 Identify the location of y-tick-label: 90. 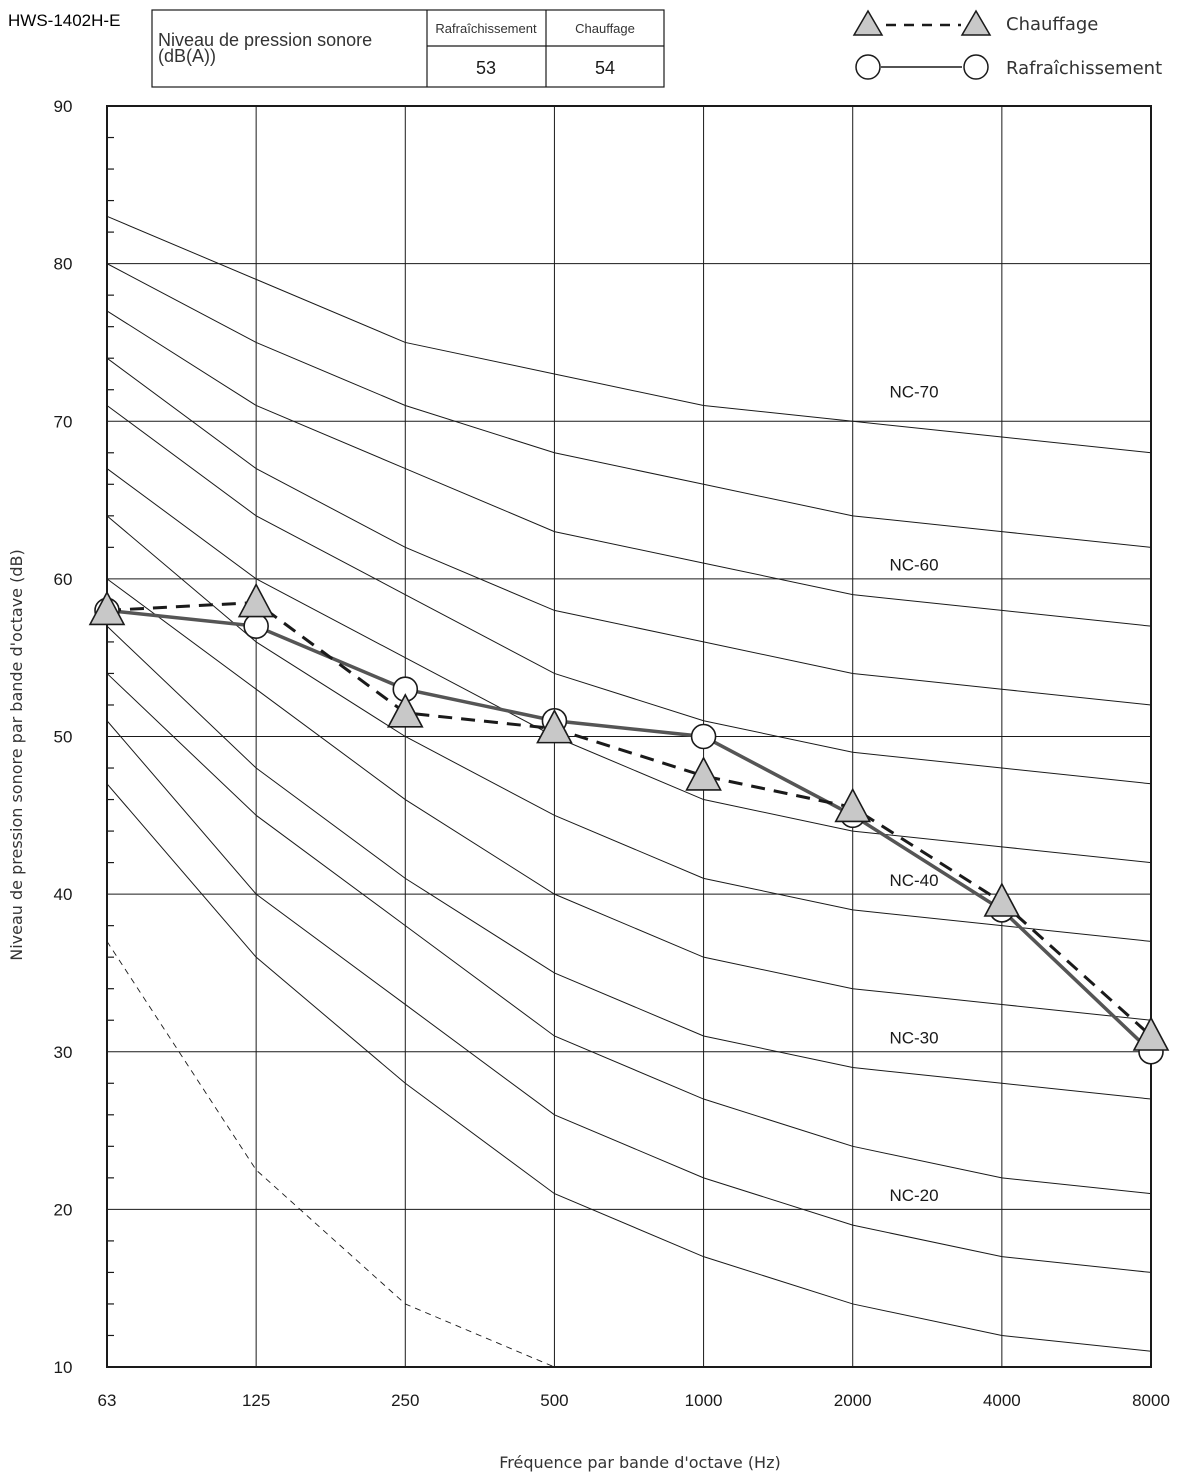
(63, 106).